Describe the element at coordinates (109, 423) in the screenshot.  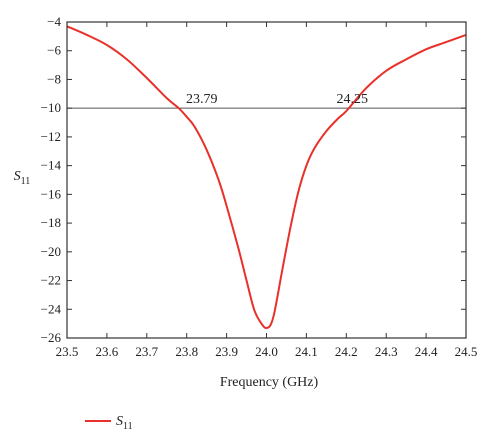
I see `legend: S11` at that location.